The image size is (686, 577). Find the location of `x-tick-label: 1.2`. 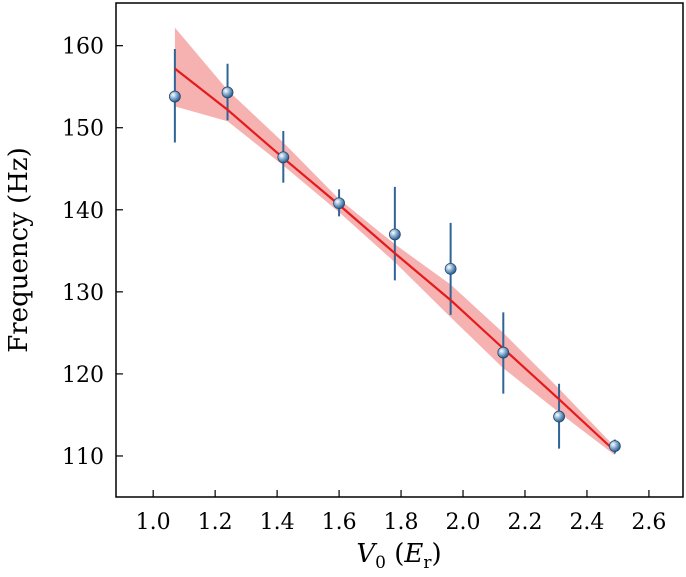

x-tick-label: 1.2 is located at coordinates (215, 522).